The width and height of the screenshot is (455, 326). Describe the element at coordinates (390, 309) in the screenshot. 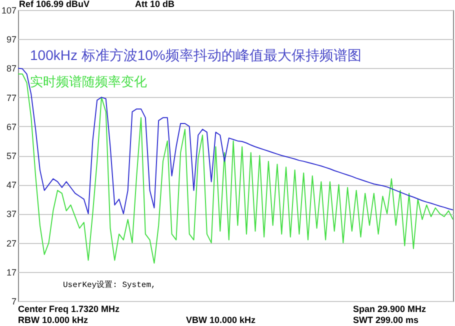

I see `text: Span 29.900 MHz` at that location.